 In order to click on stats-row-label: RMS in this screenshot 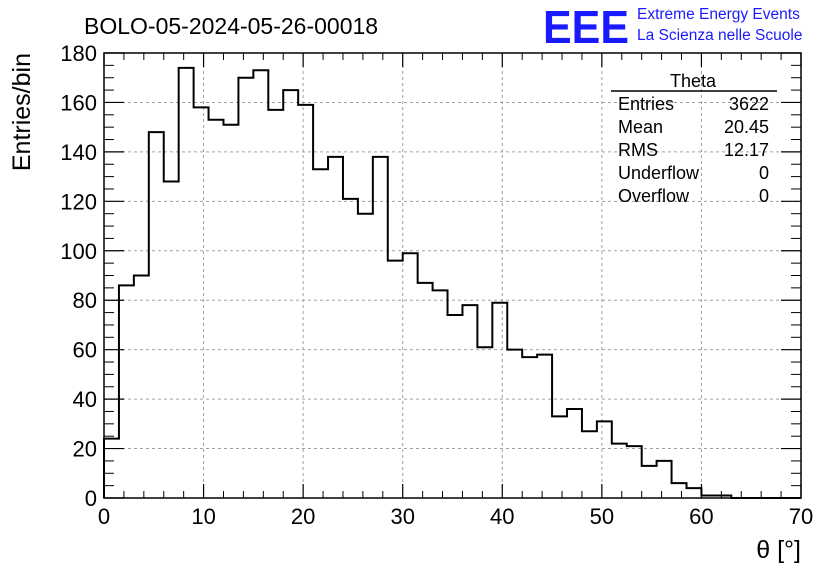, I will do `click(638, 150)`.